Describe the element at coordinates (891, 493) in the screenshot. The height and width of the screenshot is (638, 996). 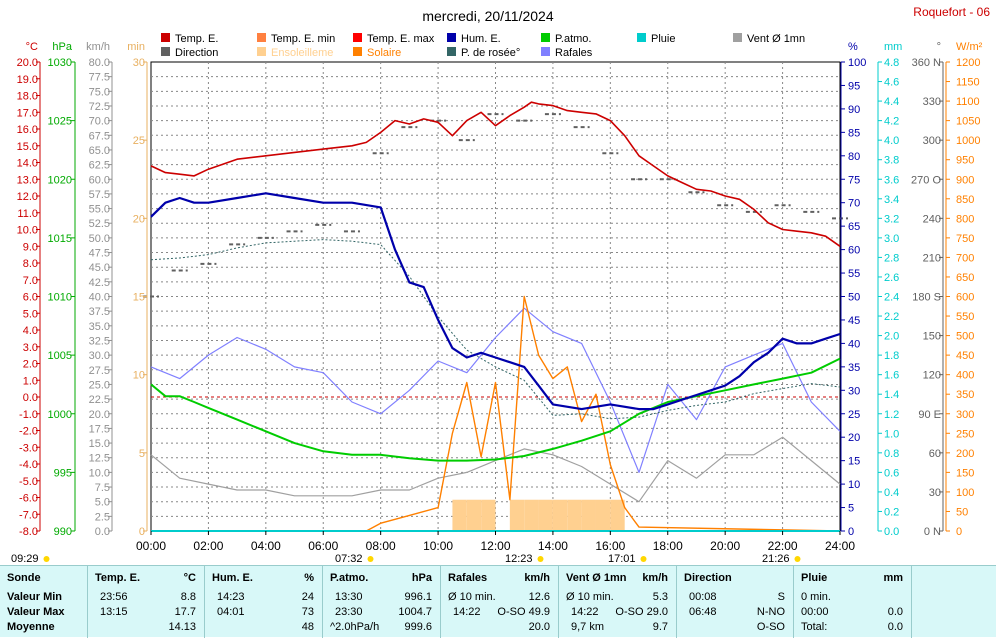
I see `axis-label-rain-22: 0.4` at that location.